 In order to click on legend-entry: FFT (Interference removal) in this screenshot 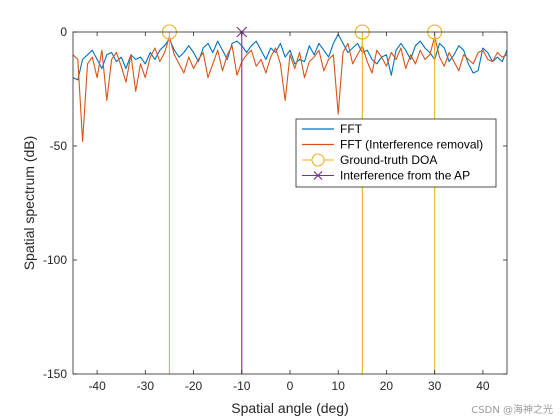, I will do `click(392, 145)`.